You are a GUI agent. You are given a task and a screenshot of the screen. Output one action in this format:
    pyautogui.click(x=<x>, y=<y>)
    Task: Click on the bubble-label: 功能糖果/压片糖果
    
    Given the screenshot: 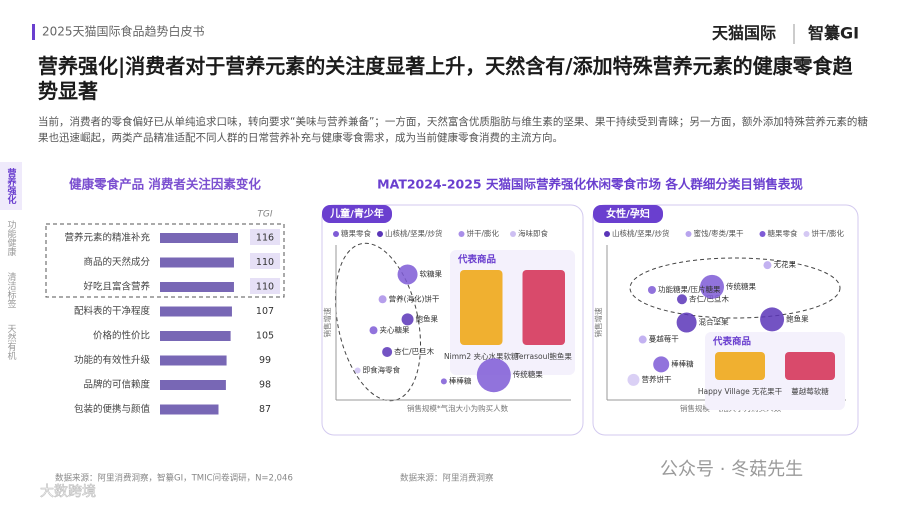 What is the action you would take?
    pyautogui.click(x=689, y=289)
    